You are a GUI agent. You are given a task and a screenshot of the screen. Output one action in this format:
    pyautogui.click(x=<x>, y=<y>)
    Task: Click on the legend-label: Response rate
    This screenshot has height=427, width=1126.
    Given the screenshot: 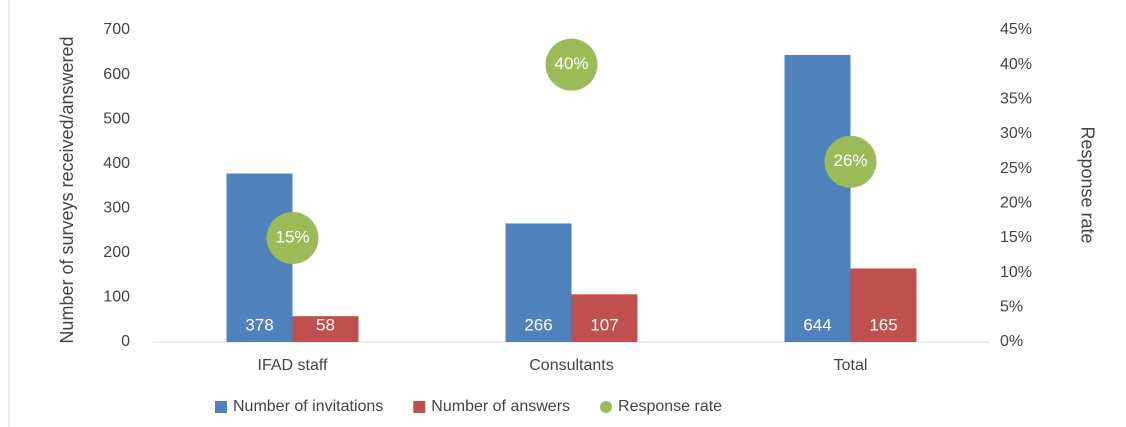 What is the action you would take?
    pyautogui.click(x=670, y=406)
    